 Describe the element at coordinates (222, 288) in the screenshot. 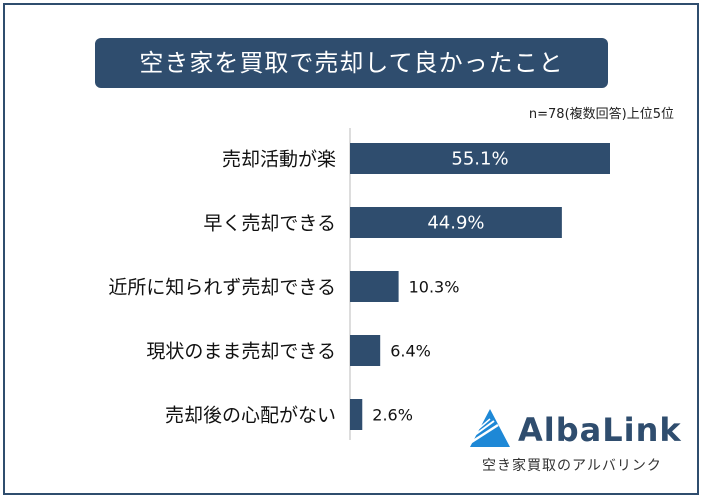

I see `category-label: 近所に知られず売却できる` at that location.